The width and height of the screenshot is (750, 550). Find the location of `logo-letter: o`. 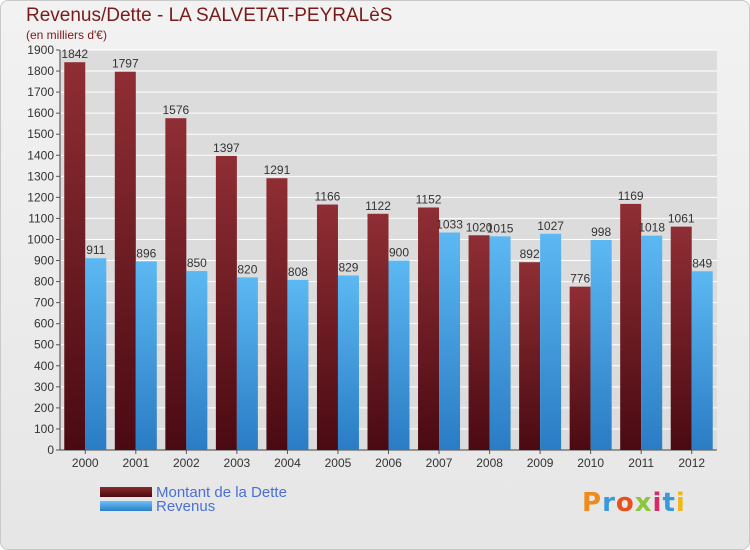

logo-letter: o is located at coordinates (625, 503).